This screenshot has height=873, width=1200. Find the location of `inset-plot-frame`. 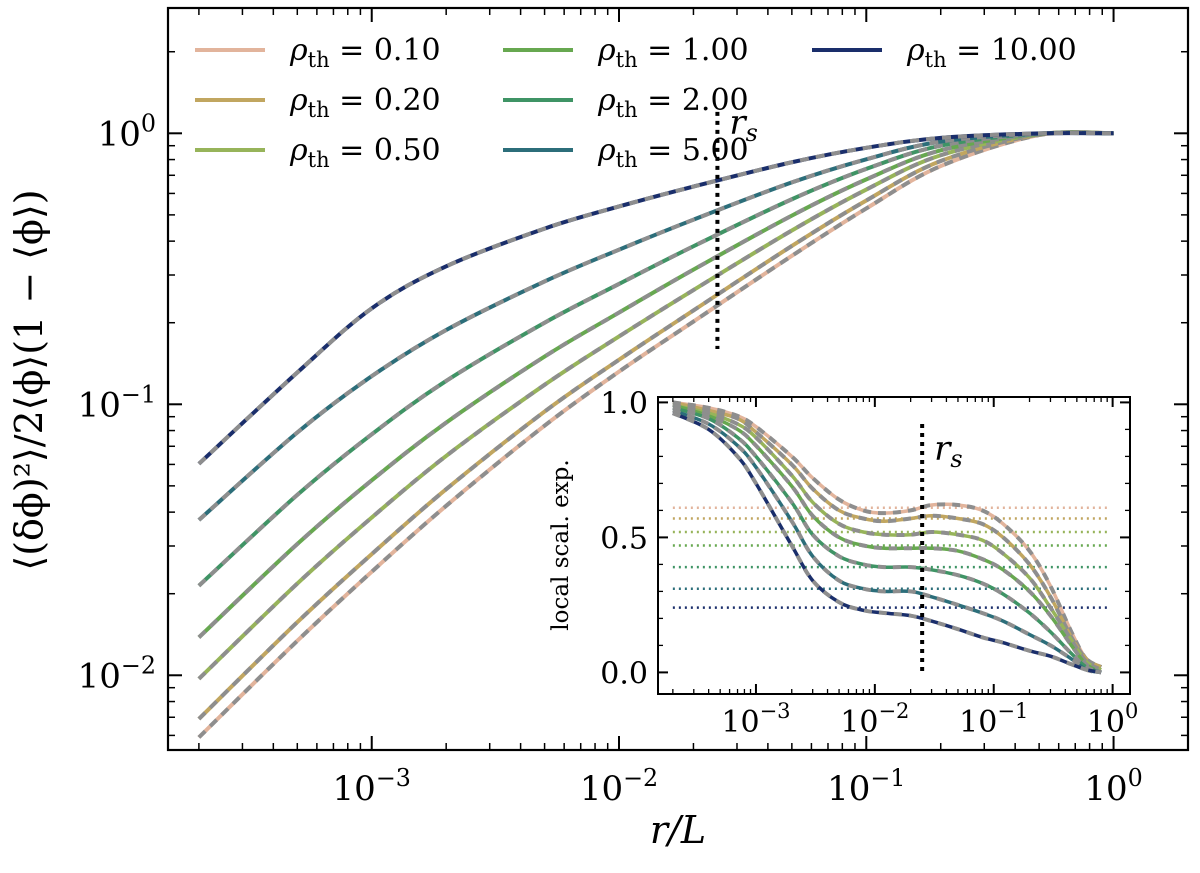

inset-plot-frame is located at coordinates (894, 545).